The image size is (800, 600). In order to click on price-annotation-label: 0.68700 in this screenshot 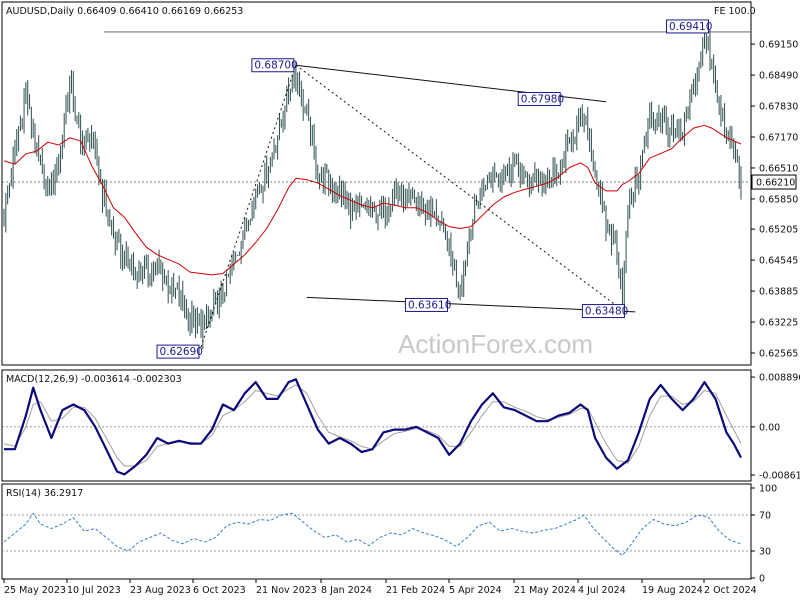, I will do `click(275, 66)`.